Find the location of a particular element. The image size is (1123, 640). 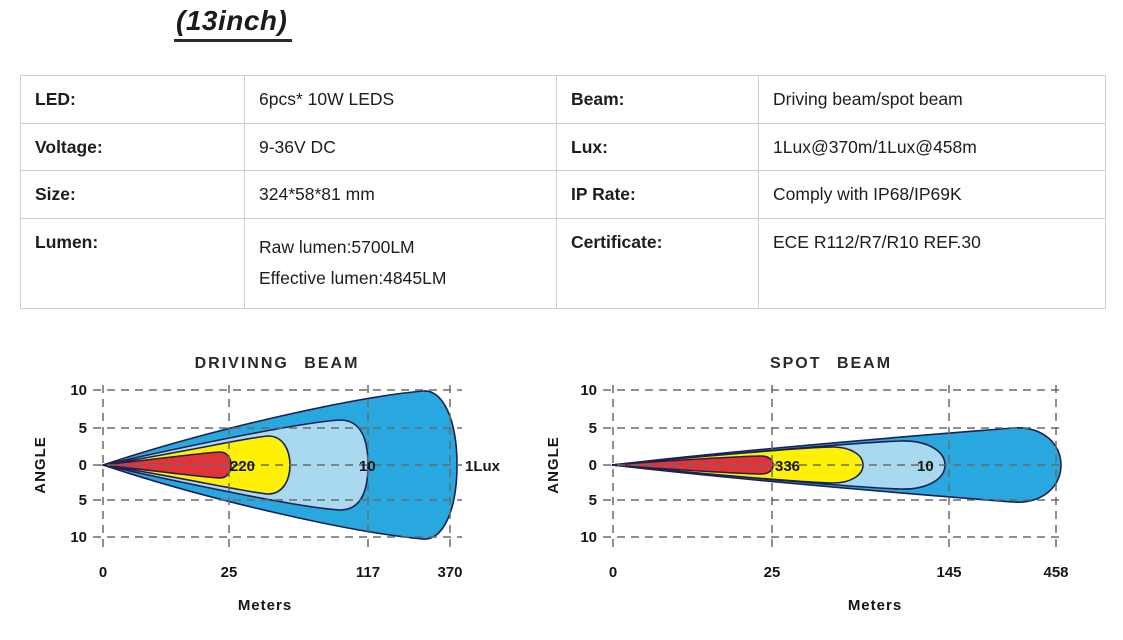

spec-value-lux: 1Lux@370m/1Lux@458m is located at coordinates (932, 147).